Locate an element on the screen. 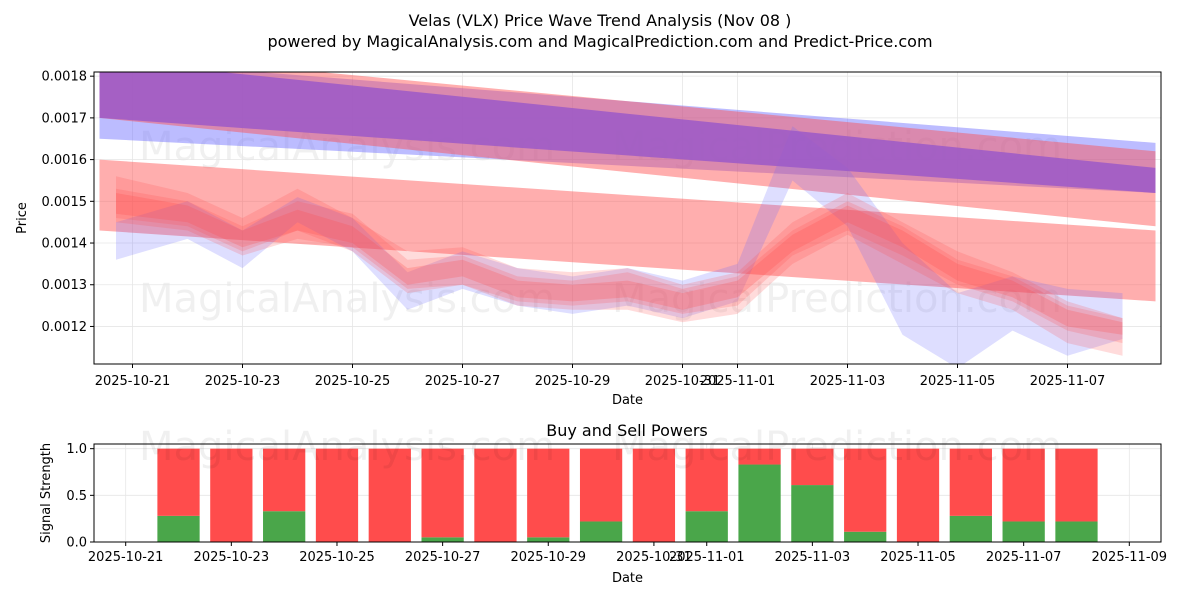 This screenshot has height=600, width=1200. y-tick-label: 0.0015 is located at coordinates (65, 202).